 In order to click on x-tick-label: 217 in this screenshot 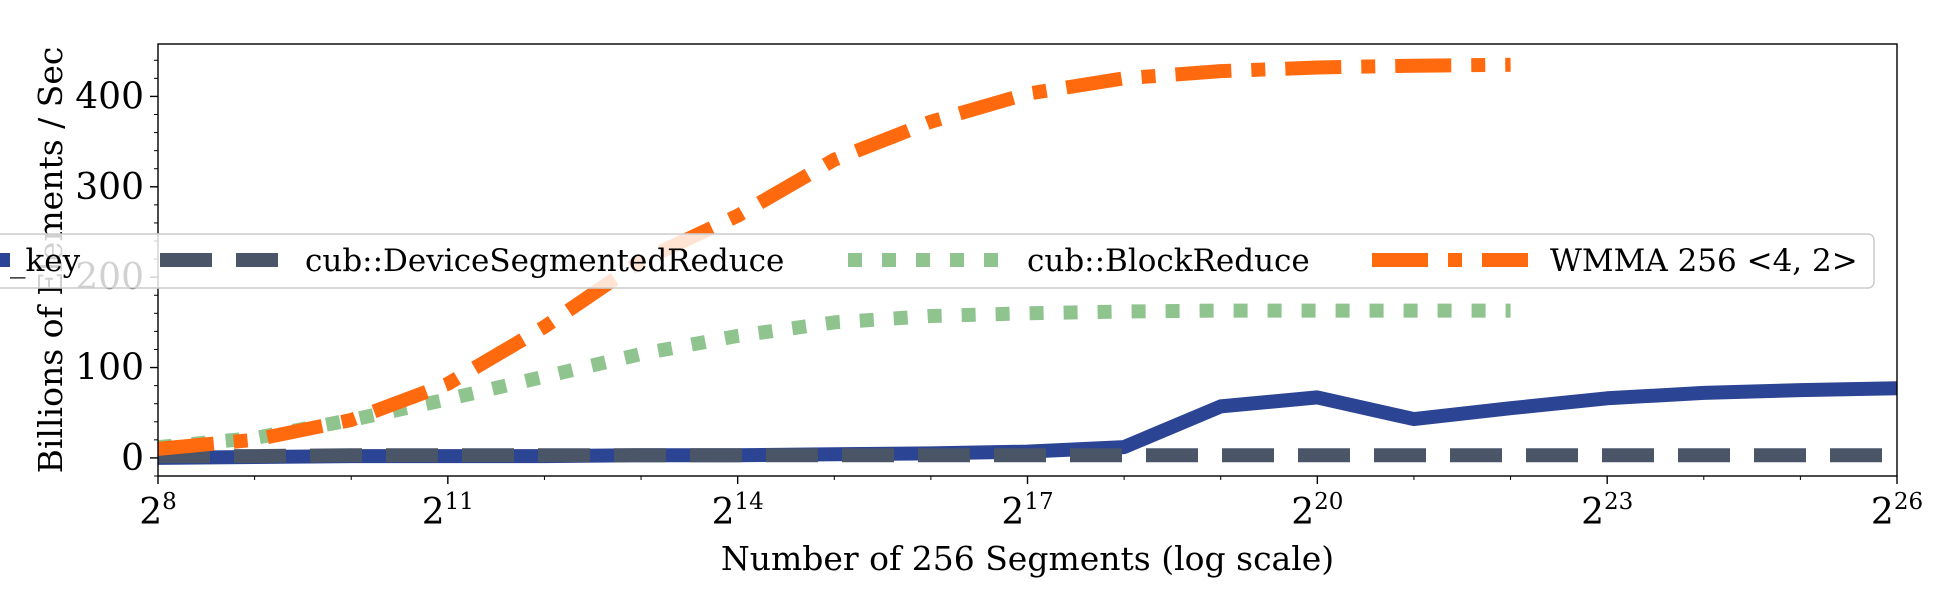, I will do `click(1027, 511)`.